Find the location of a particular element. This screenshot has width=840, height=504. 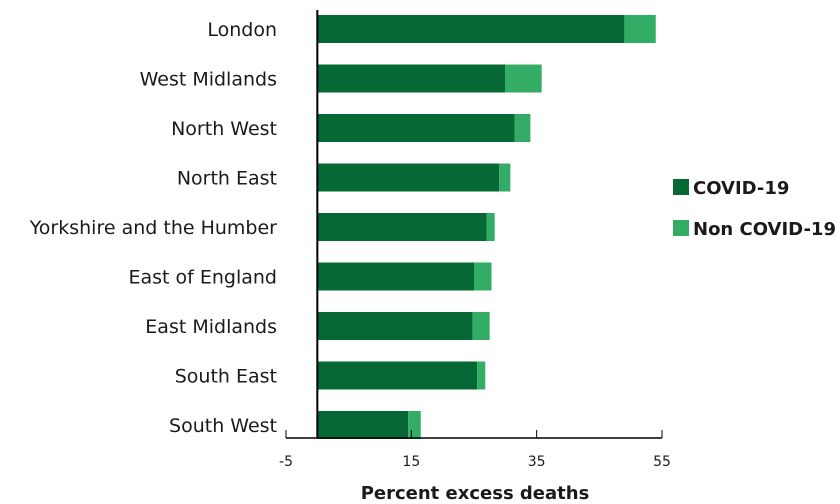

category-label: North West is located at coordinates (224, 129).